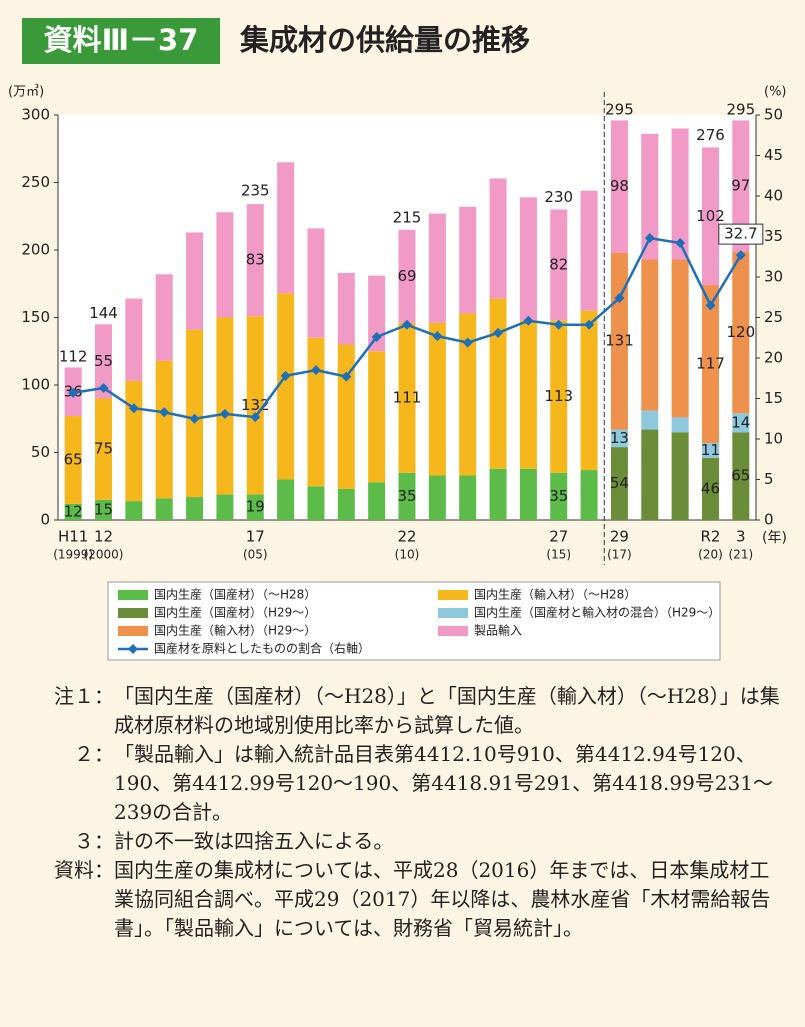 The image size is (805, 1027). I want to click on x-tick-sublabel: (2000), so click(104, 555).